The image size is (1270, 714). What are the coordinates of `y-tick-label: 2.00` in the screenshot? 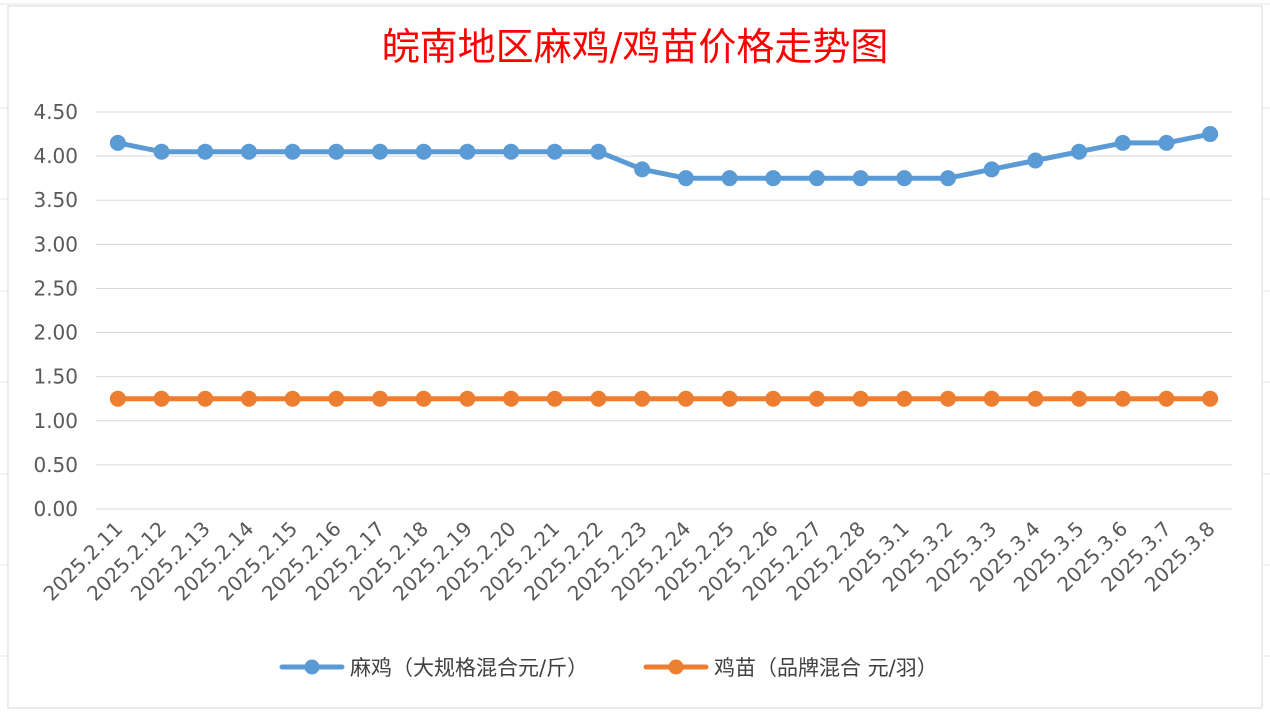 It's located at (55, 333).